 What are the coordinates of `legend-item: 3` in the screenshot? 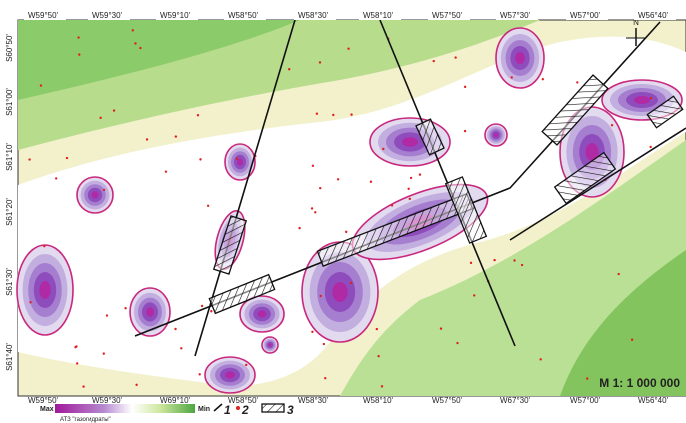 It's located at (290, 410).